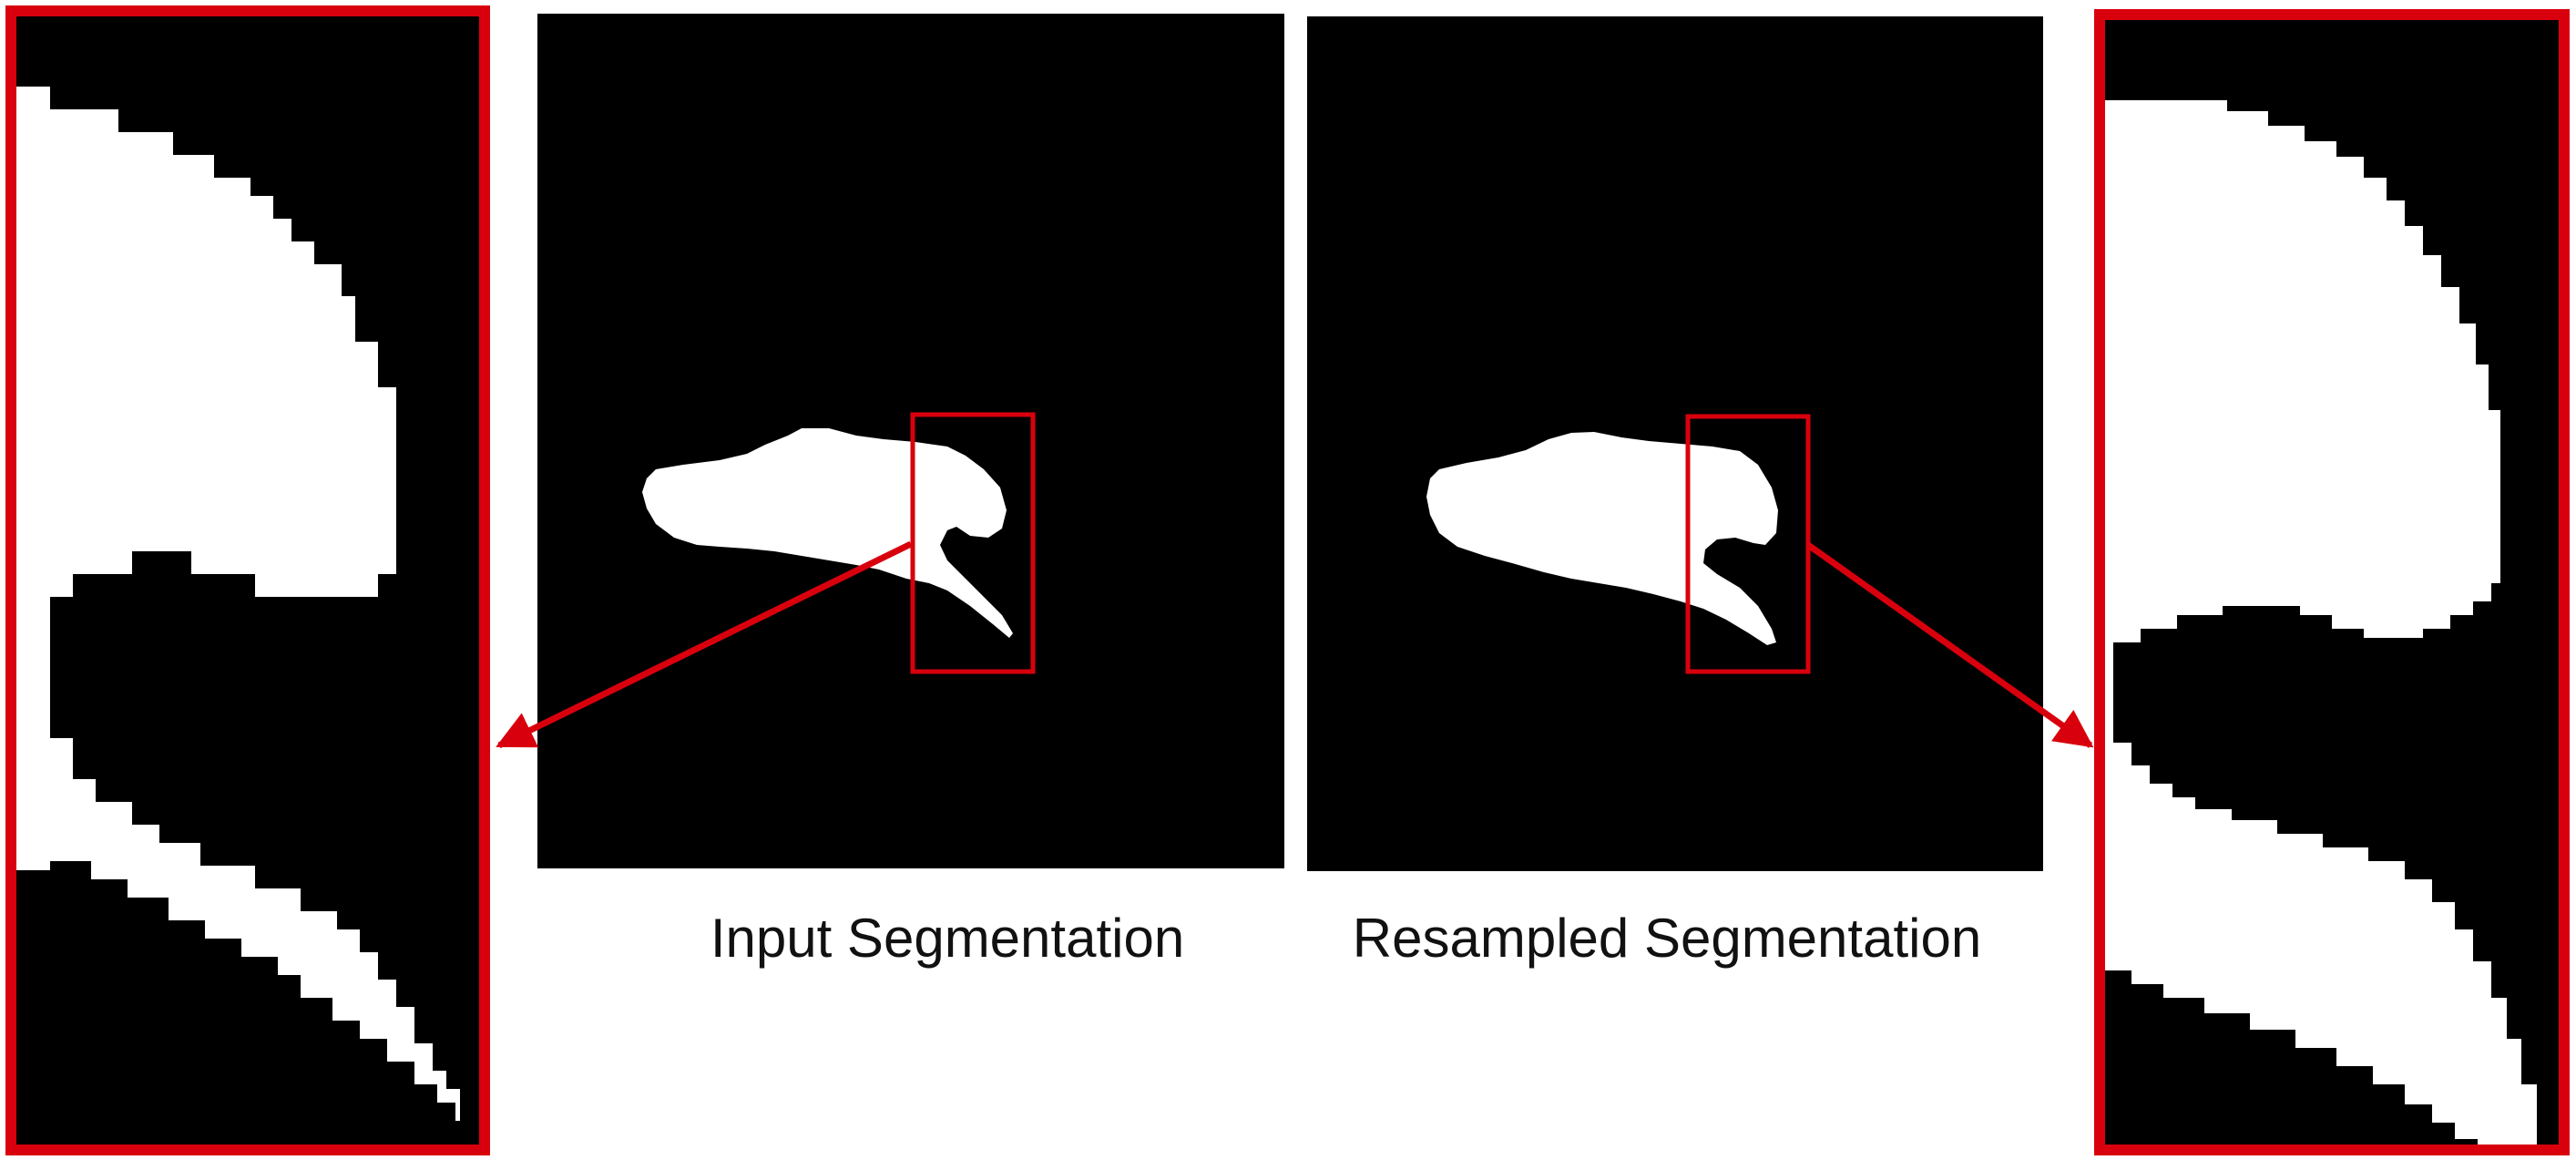 Image resolution: width=2576 pixels, height=1160 pixels. What do you see at coordinates (2318, 903) in the screenshot?
I see `resampled-zoom-lower-mask` at bounding box center [2318, 903].